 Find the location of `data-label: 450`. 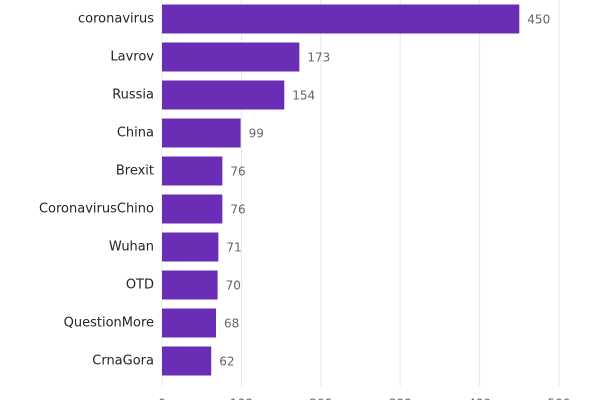

data-label: 450 is located at coordinates (538, 20).